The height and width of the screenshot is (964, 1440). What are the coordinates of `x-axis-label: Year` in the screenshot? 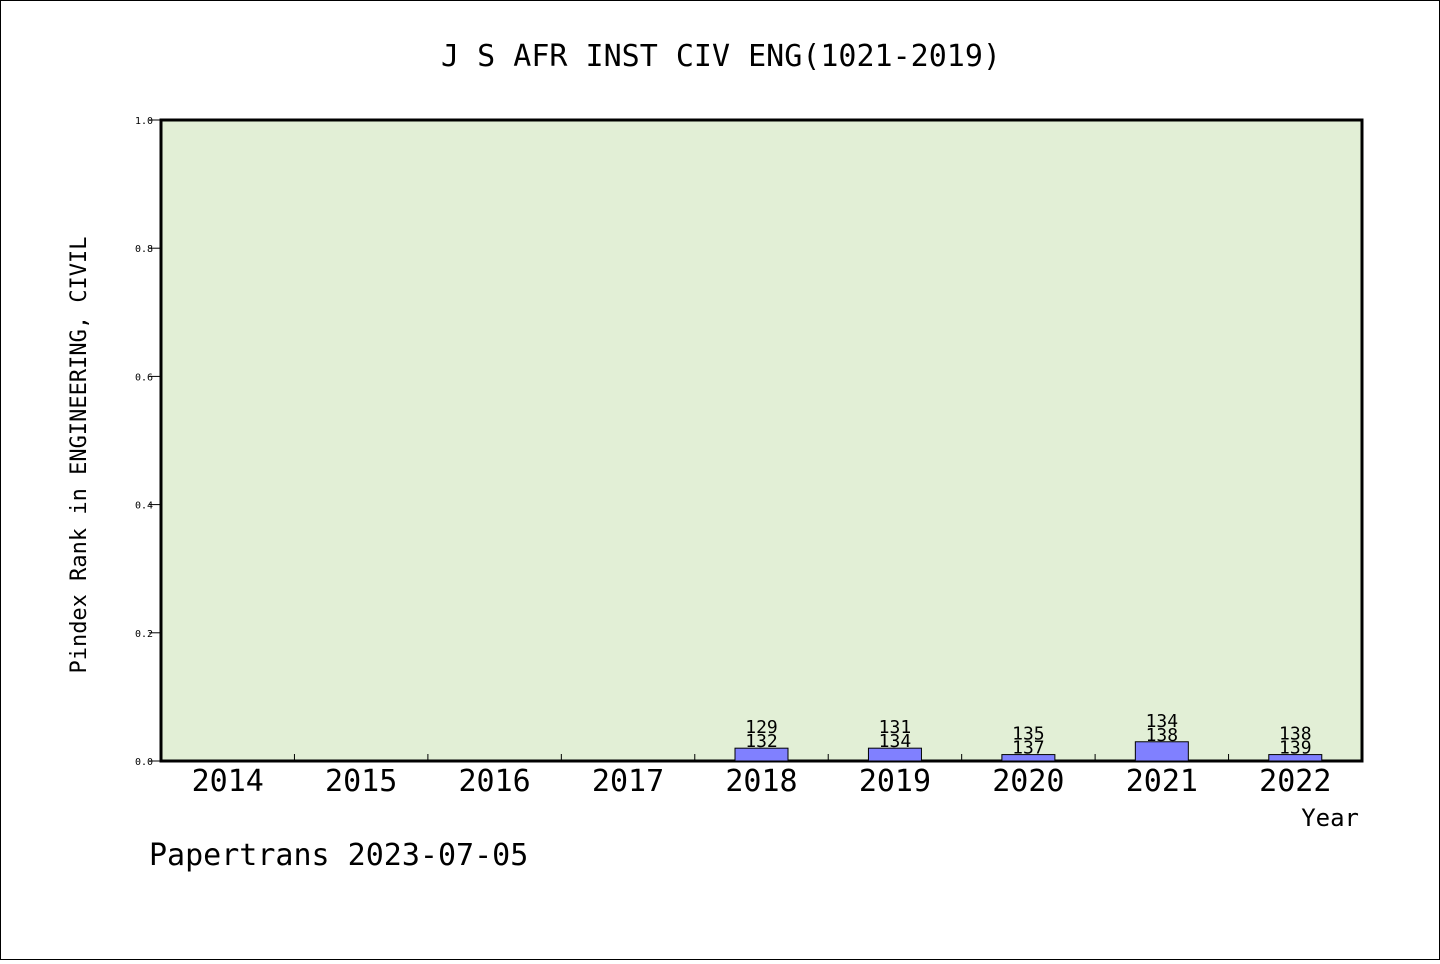 It's located at (1330, 818).